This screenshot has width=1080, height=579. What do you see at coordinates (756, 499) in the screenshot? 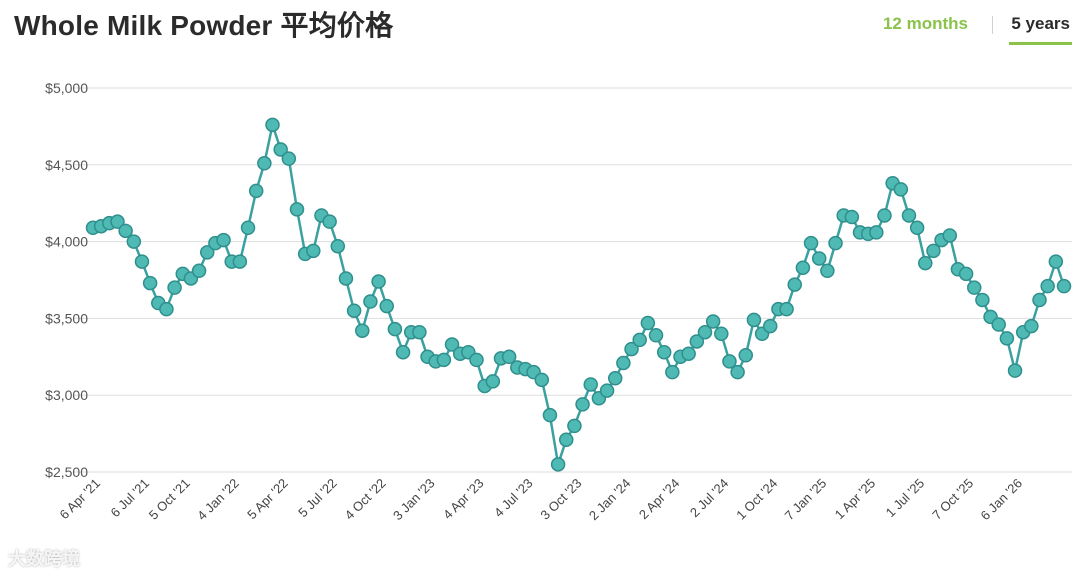
I see `x-tick-label: 1 Oct '24` at bounding box center [756, 499].